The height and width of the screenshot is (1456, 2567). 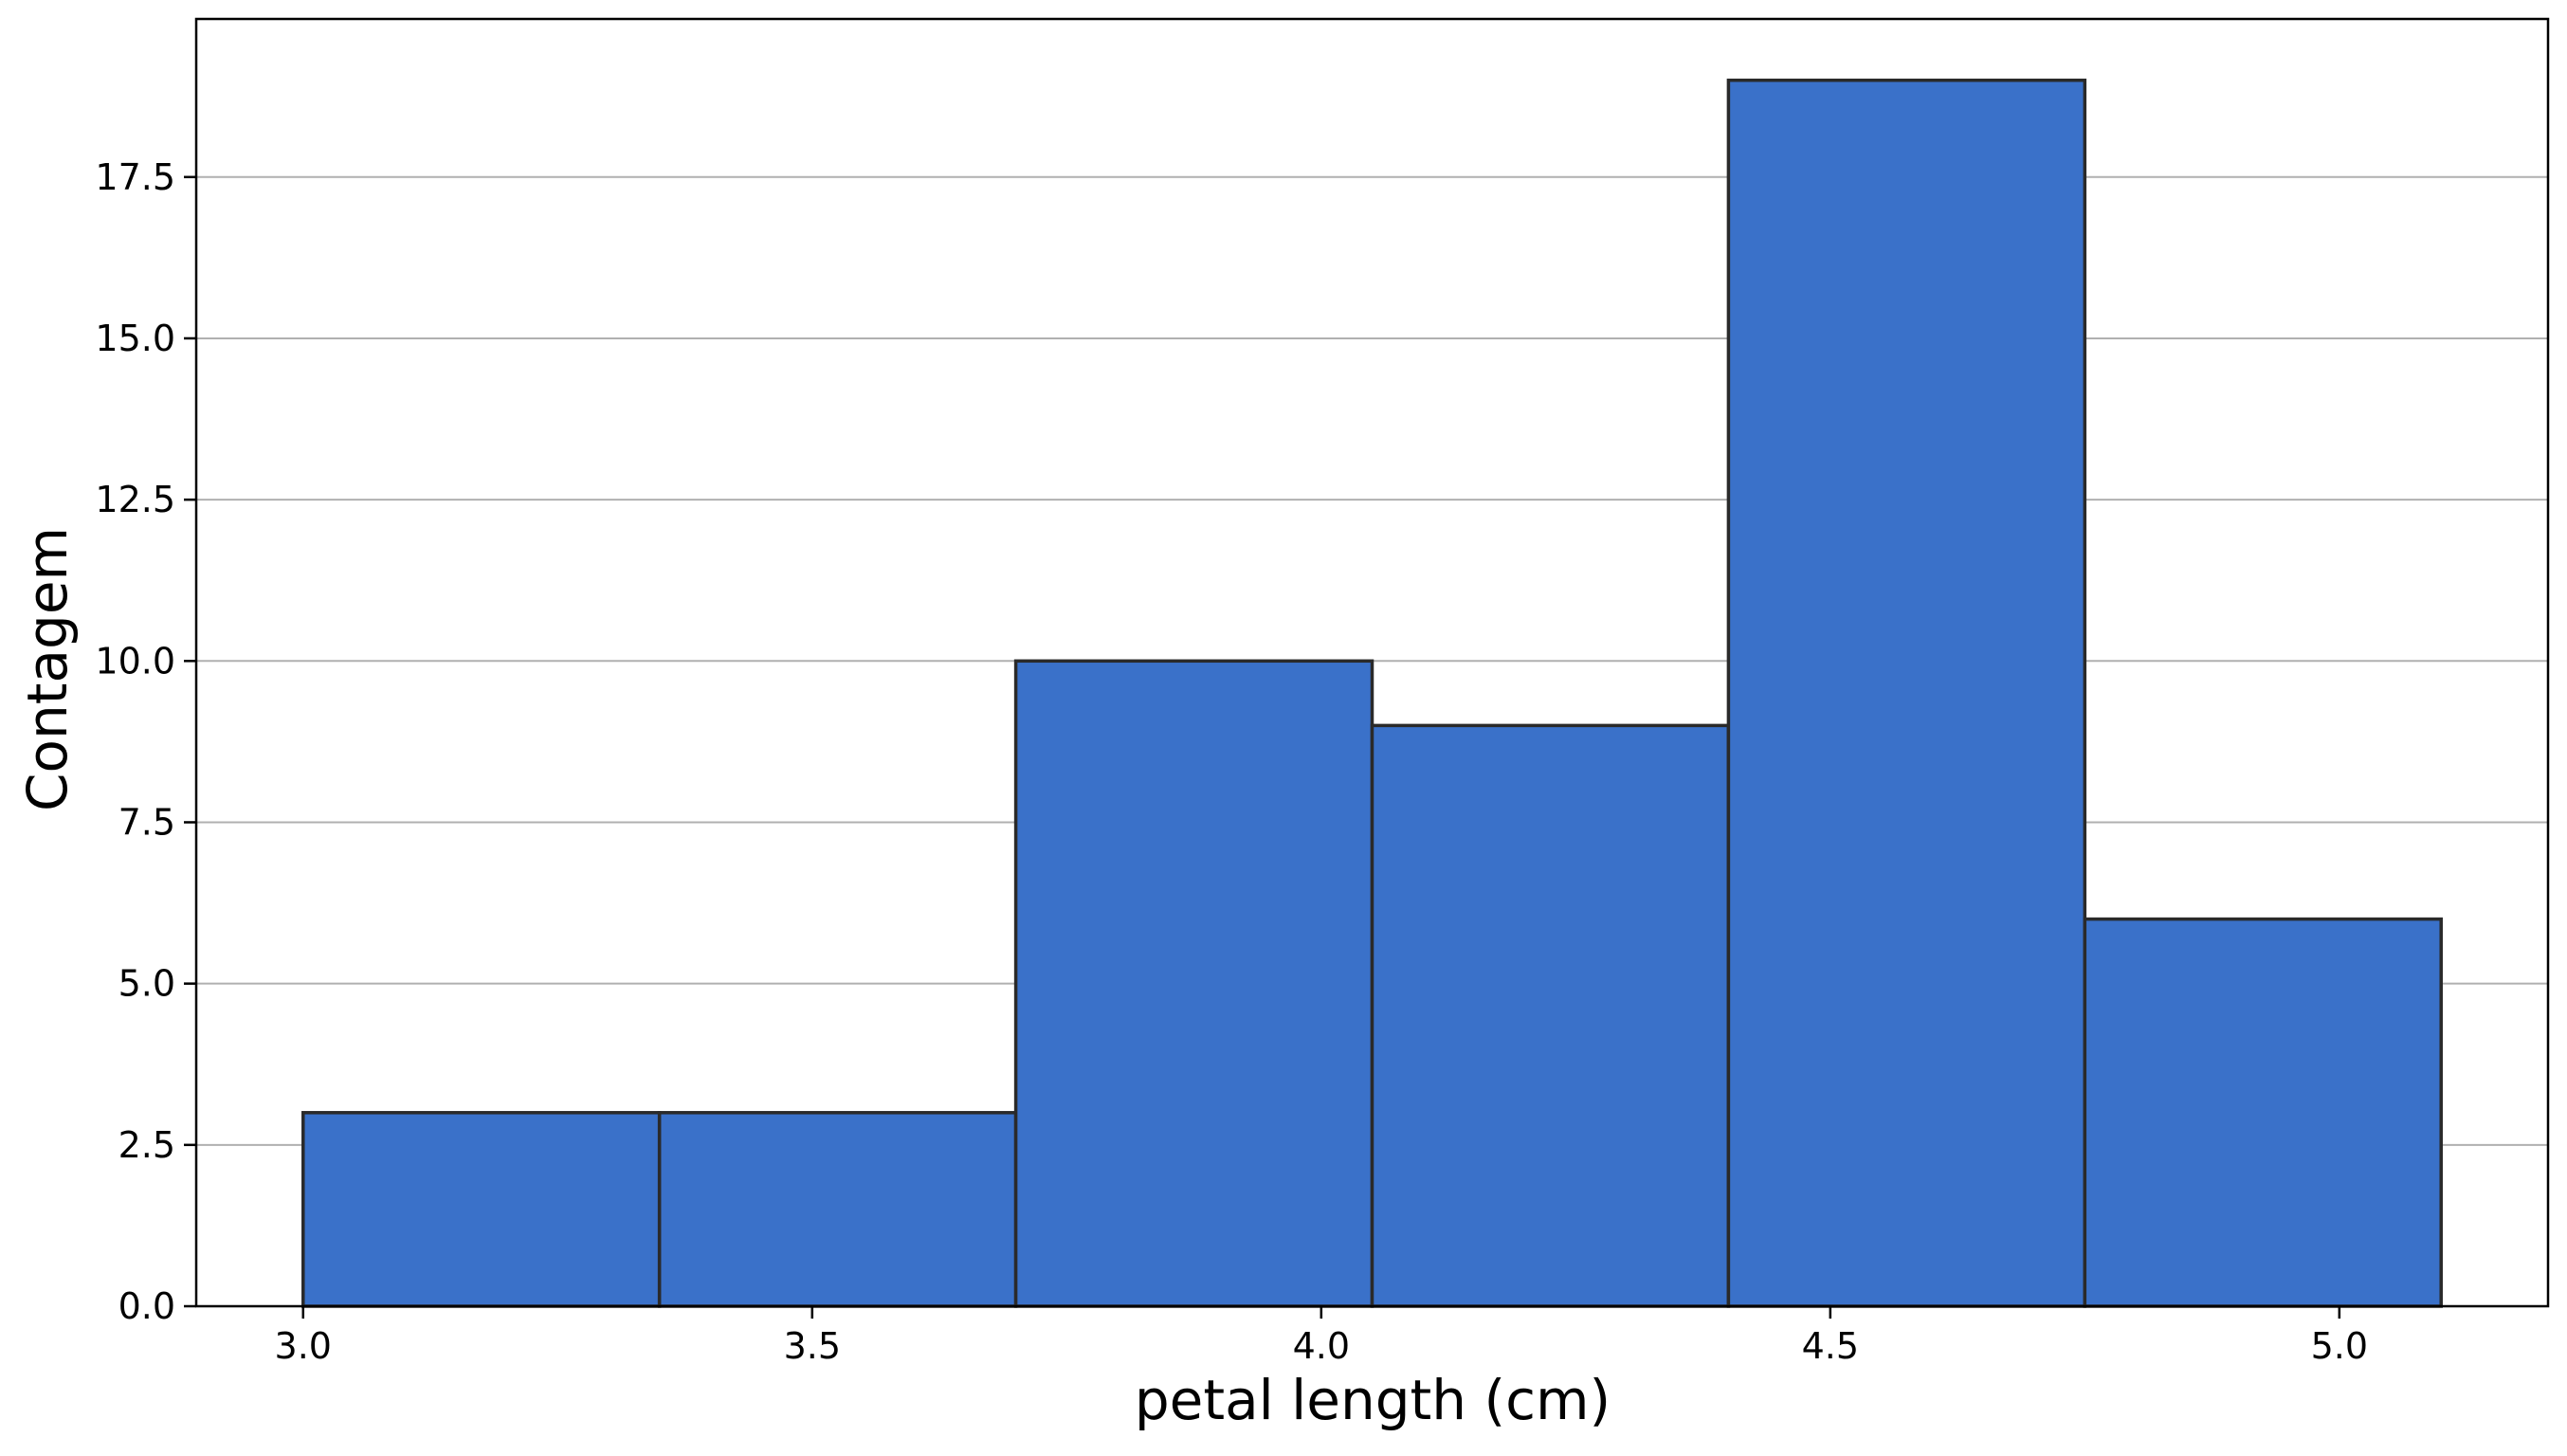 What do you see at coordinates (146, 1145) in the screenshot?
I see `y-tick-label-1: 2.5` at bounding box center [146, 1145].